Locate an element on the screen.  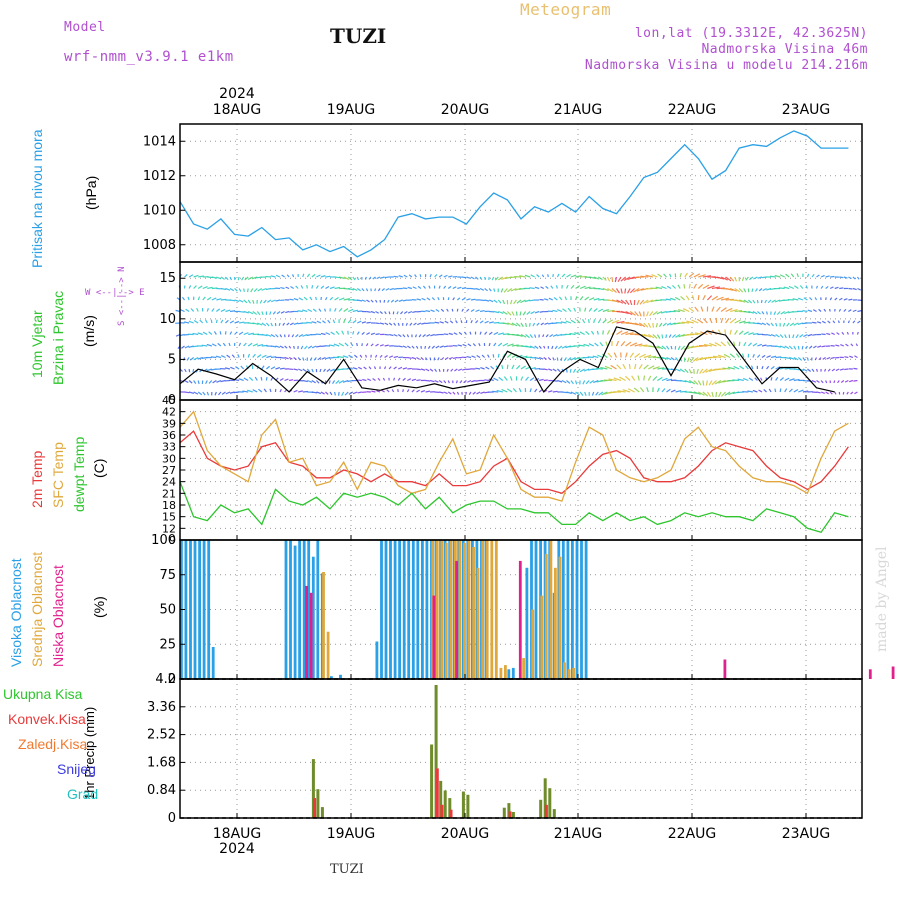
day-label-bottom: 21AUG is located at coordinates (578, 834).